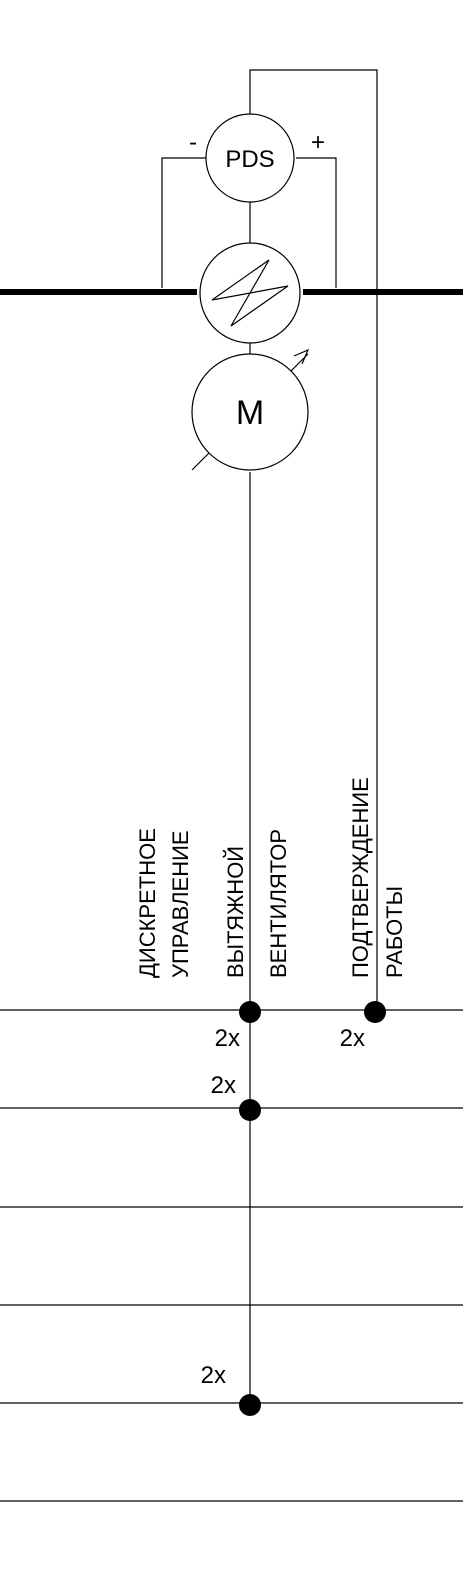 Image resolution: width=463 pixels, height=1594 pixels. I want to click on motor-adjust-arrowhead, so click(301, 356).